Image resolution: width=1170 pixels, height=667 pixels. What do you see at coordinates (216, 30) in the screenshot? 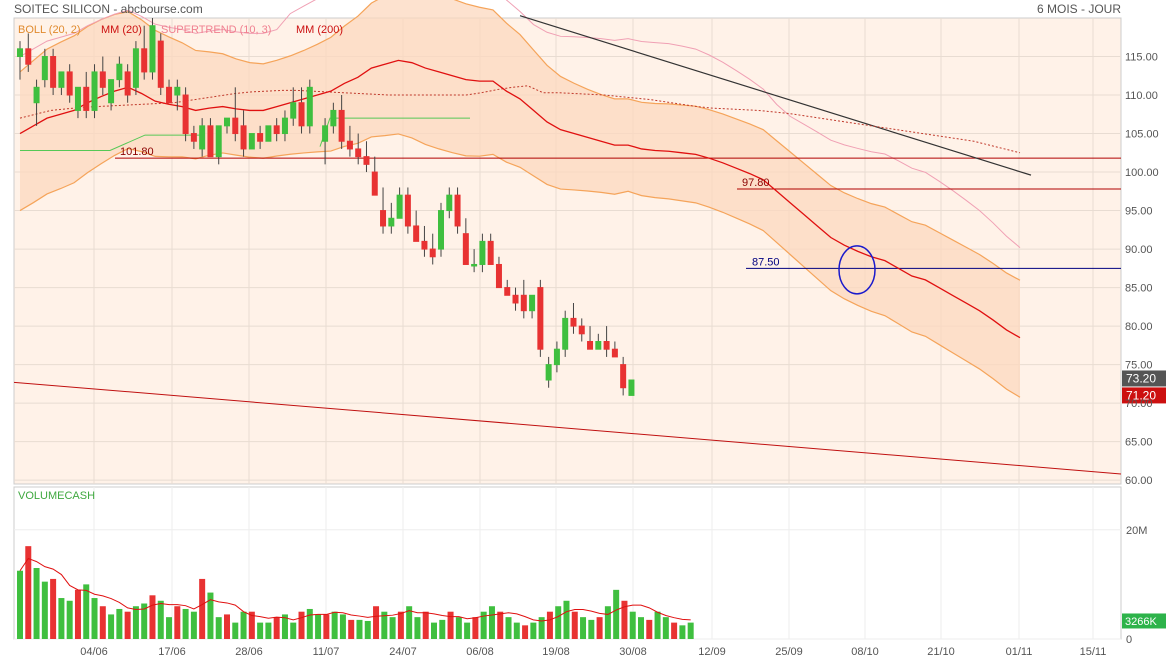
I see `legend-supertrend: SUPERTREND (10, 3)` at bounding box center [216, 30].